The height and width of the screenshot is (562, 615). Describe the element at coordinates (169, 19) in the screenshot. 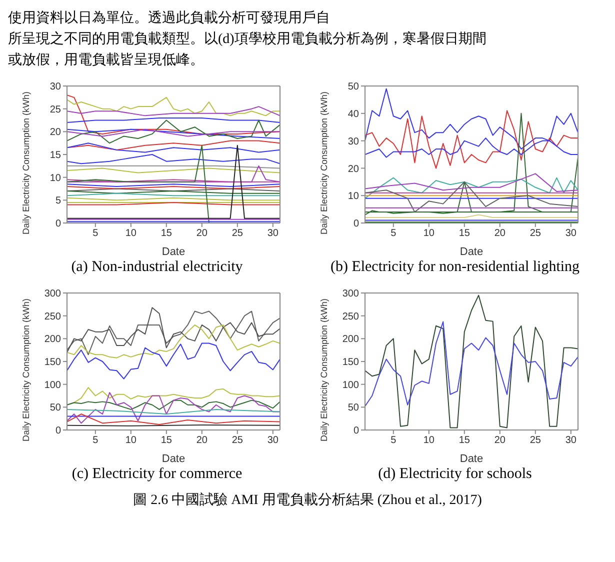

I see `text: 使用資料以日為單位。透過此負載分析可發現用戶自` at that location.